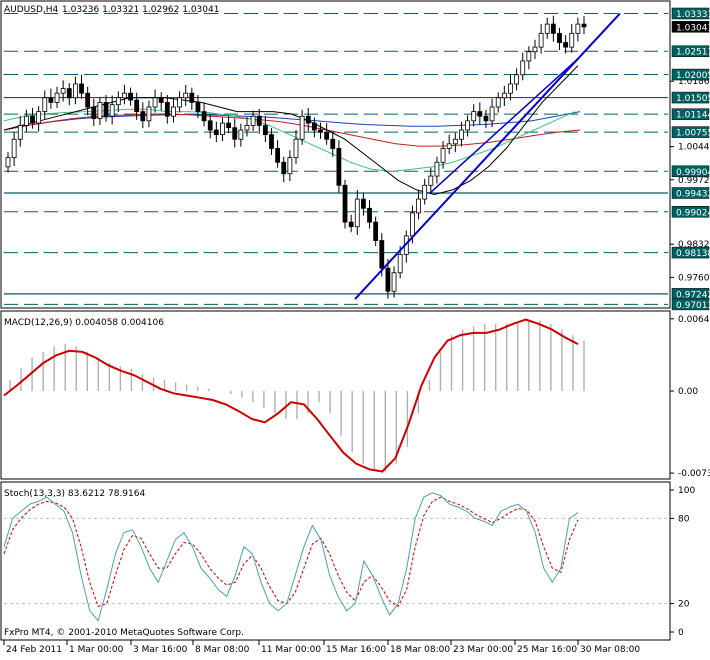 Image resolution: width=710 pixels, height=660 pixels. Describe the element at coordinates (34, 650) in the screenshot. I see `time-axis-label: 24 Feb 2011` at that location.